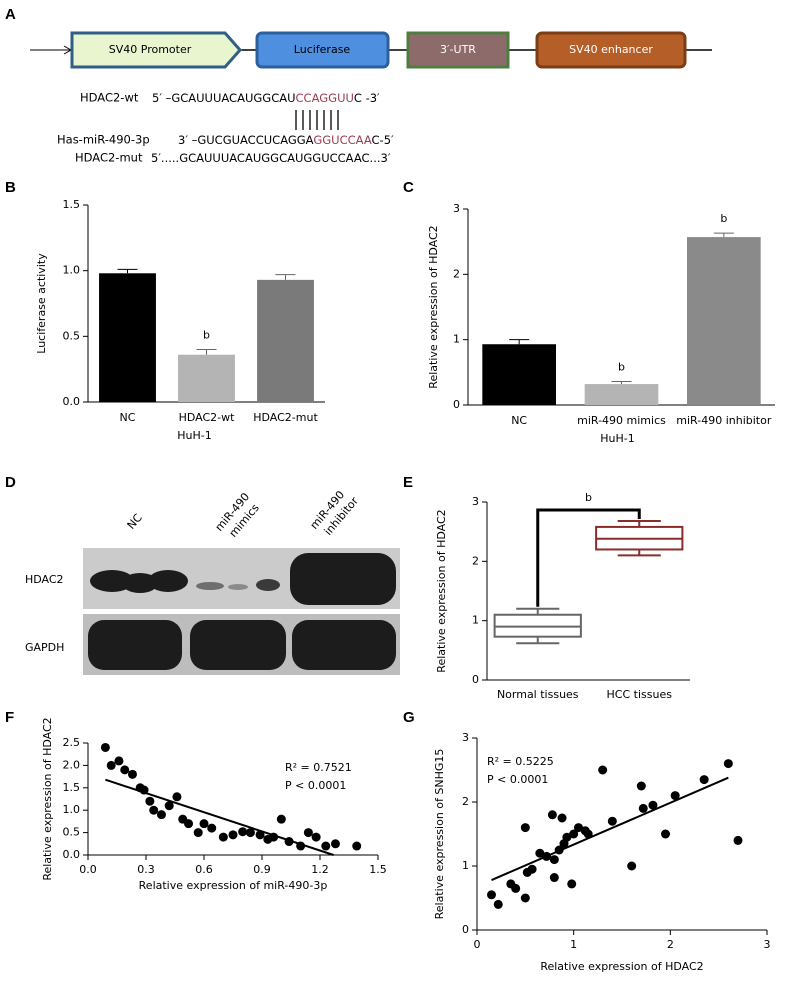 This screenshot has height=983, width=785. I want to click on panel-label: B, so click(10, 187).